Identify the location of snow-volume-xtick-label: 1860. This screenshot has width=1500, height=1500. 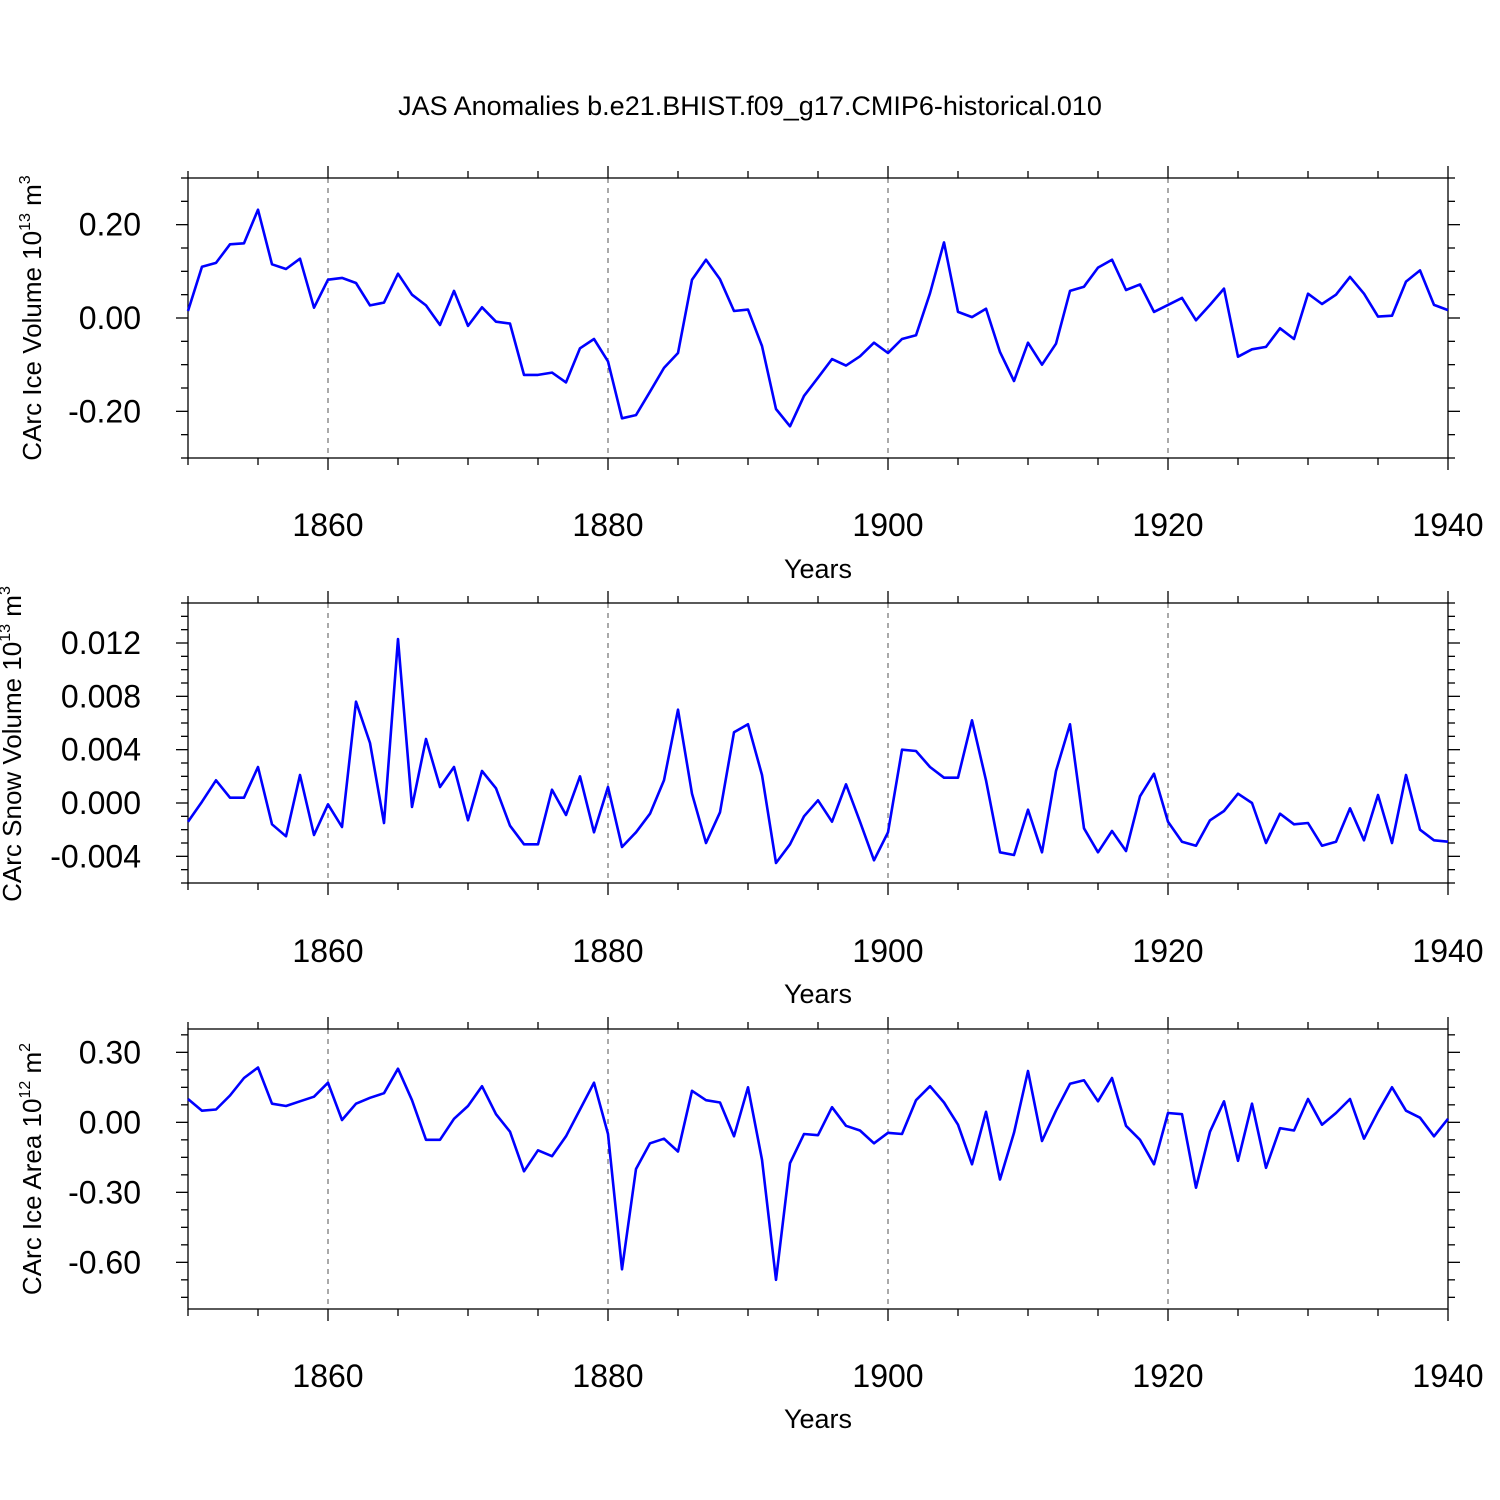
(327, 951).